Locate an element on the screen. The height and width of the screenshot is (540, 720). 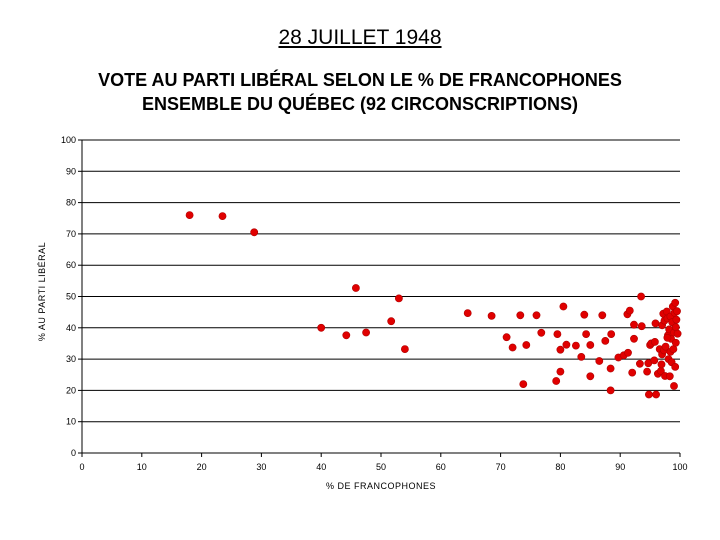
x-tick-label: 50 is located at coordinates (381, 467).